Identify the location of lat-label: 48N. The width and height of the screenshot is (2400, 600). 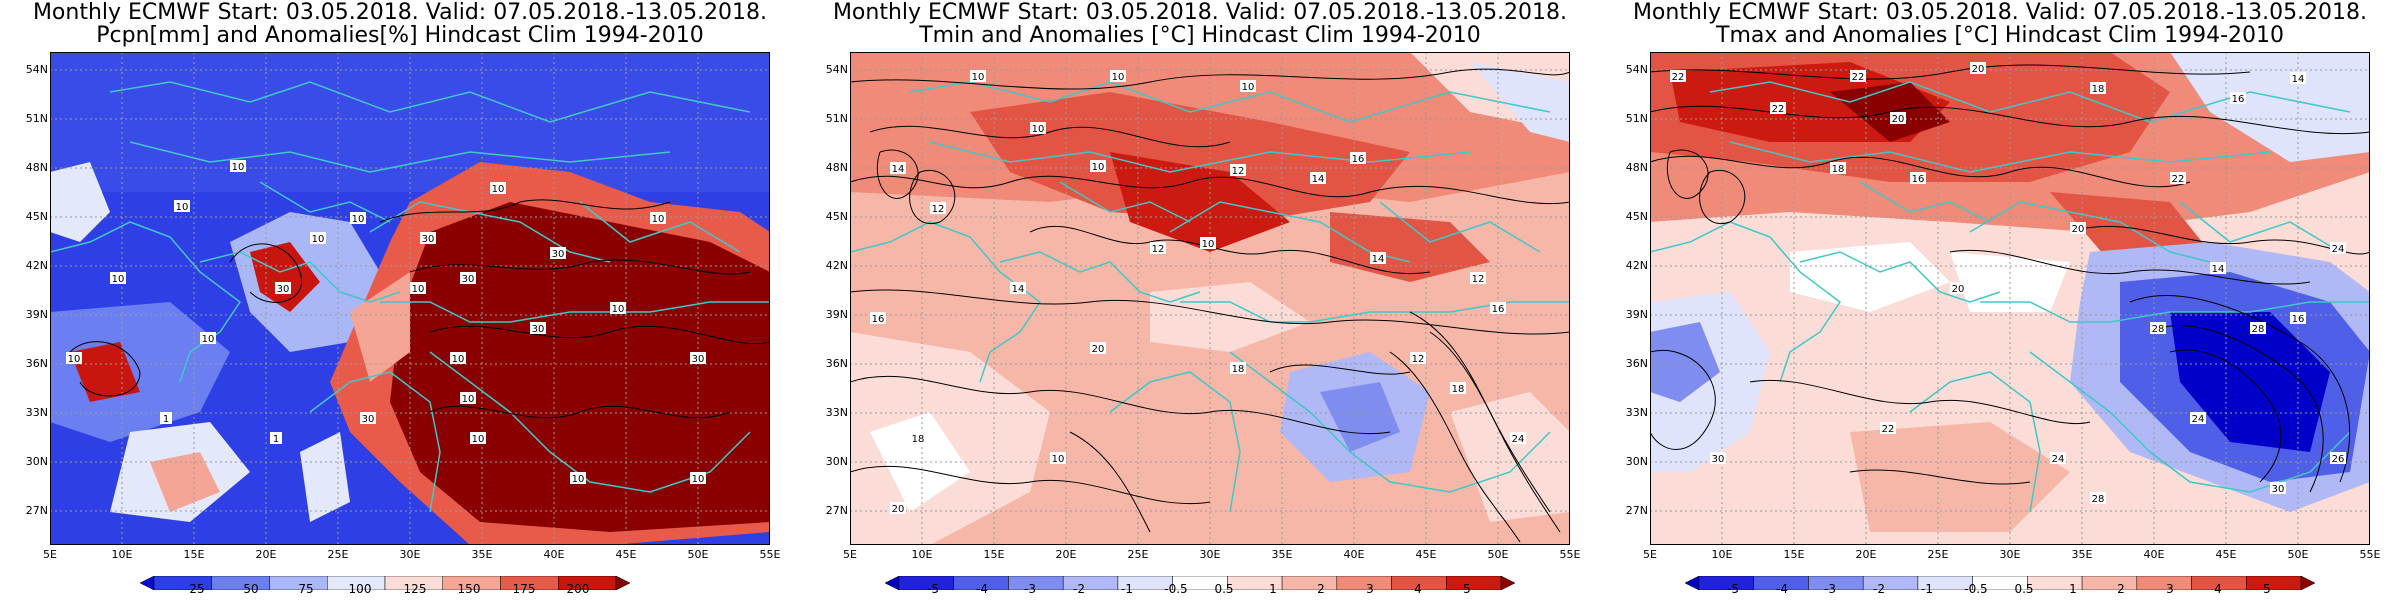
(1636, 167).